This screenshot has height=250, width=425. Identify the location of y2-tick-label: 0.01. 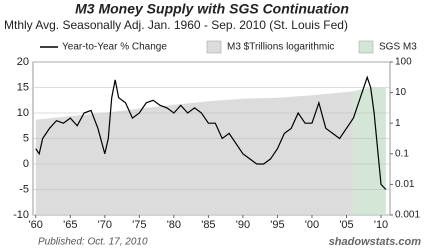
(405, 184).